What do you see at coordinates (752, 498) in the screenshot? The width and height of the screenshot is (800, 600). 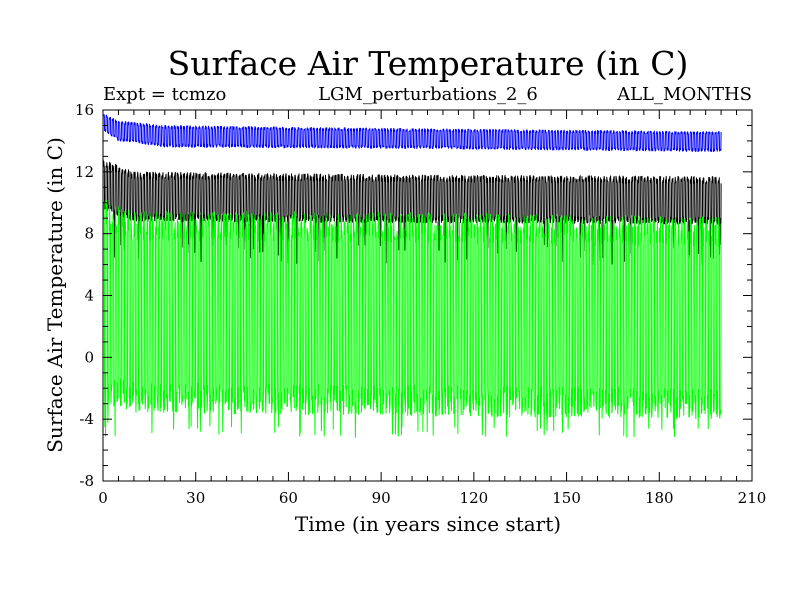 I see `x-tick-label: 210` at bounding box center [752, 498].